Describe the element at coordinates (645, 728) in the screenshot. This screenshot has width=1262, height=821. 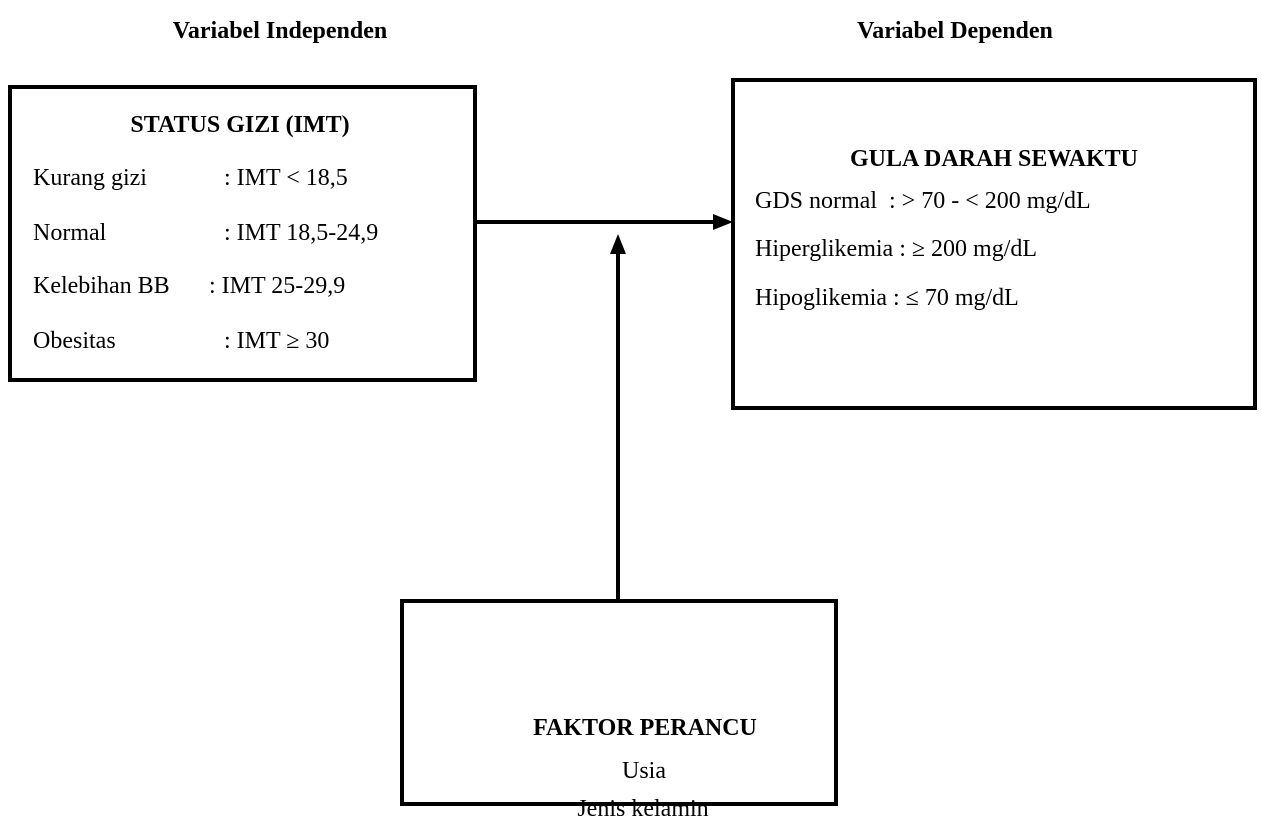
I see `box-title: FAKTOR PERANCU` at that location.